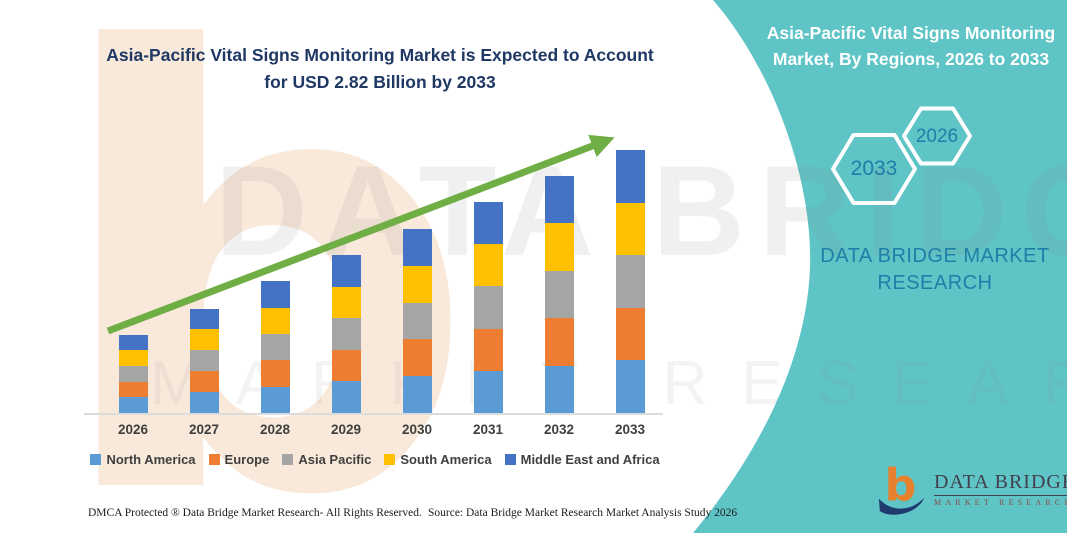  I want to click on bar-2030, so click(417, 321).